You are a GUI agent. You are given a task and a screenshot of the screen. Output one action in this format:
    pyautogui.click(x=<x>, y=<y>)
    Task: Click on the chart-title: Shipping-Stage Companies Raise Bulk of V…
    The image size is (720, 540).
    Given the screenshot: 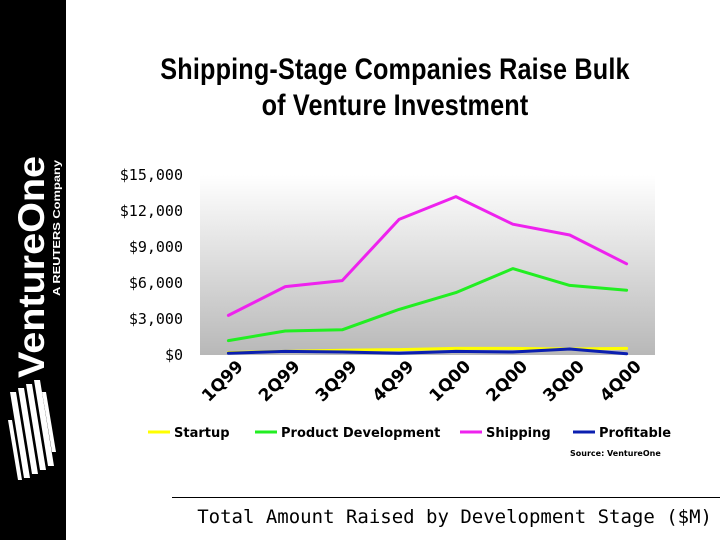 What is the action you would take?
    pyautogui.click(x=395, y=88)
    